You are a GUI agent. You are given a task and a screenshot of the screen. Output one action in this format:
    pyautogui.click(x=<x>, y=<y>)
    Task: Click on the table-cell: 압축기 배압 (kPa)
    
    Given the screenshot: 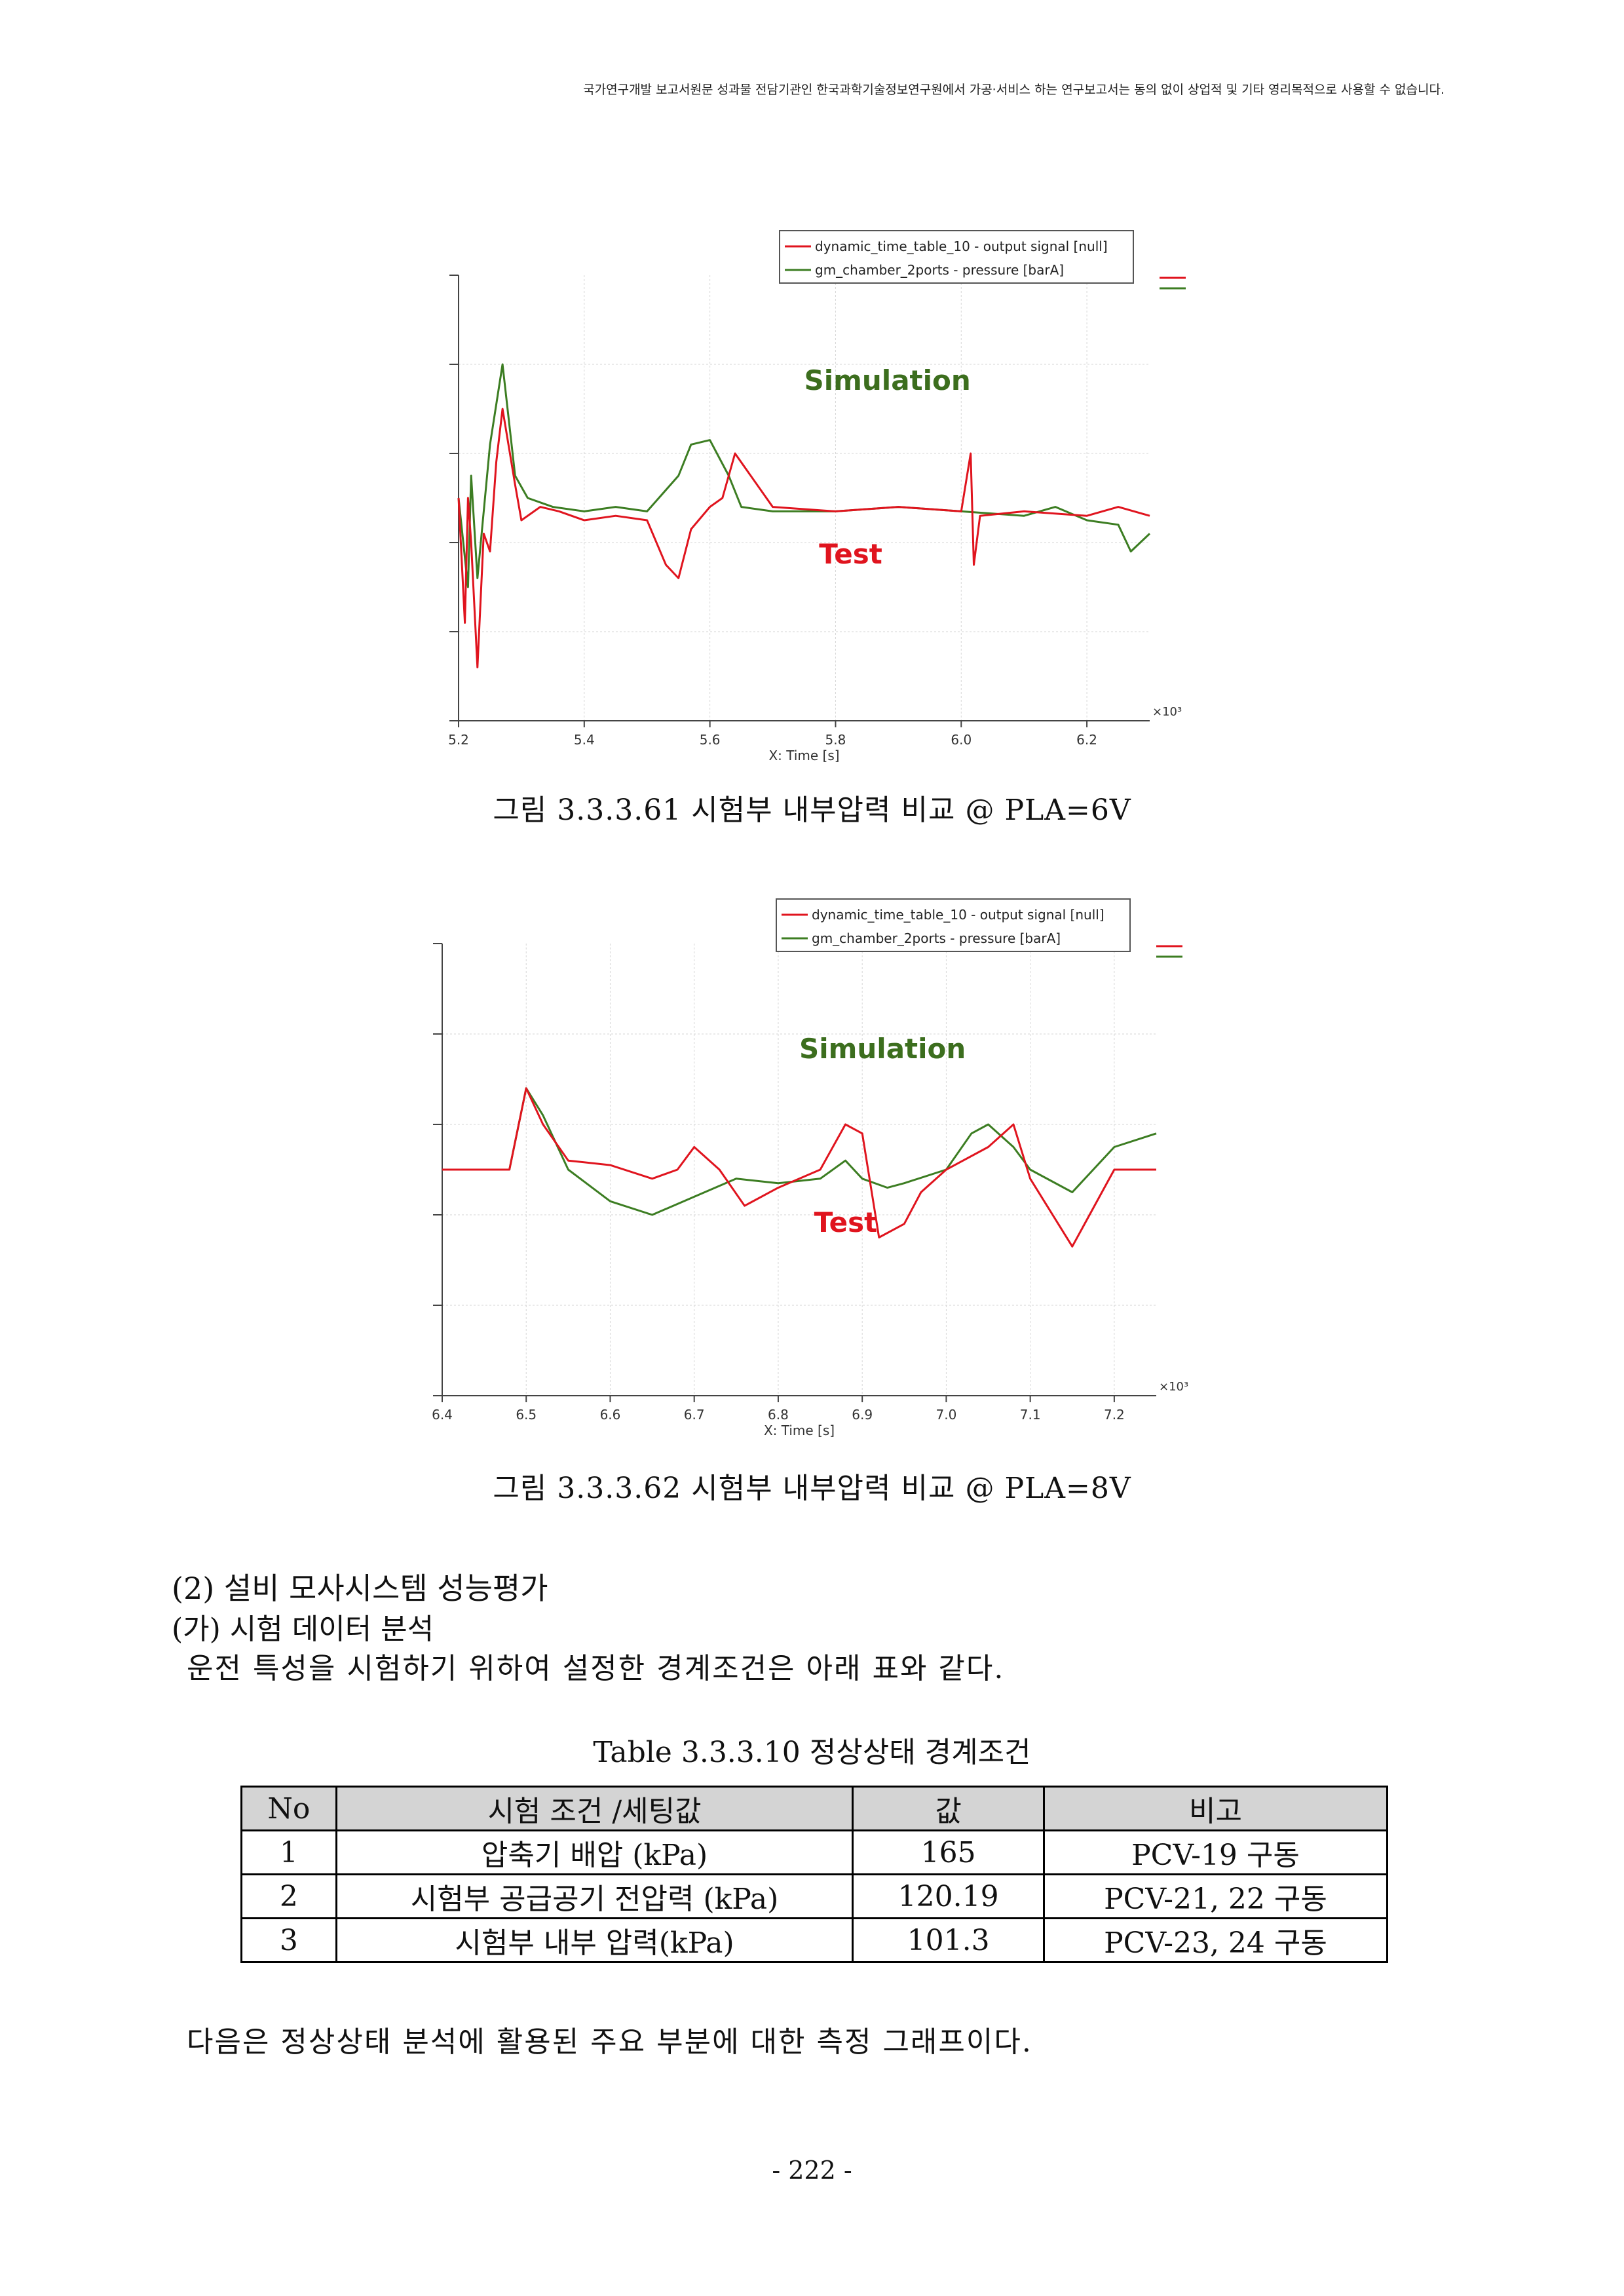 What is the action you would take?
    pyautogui.click(x=594, y=1852)
    